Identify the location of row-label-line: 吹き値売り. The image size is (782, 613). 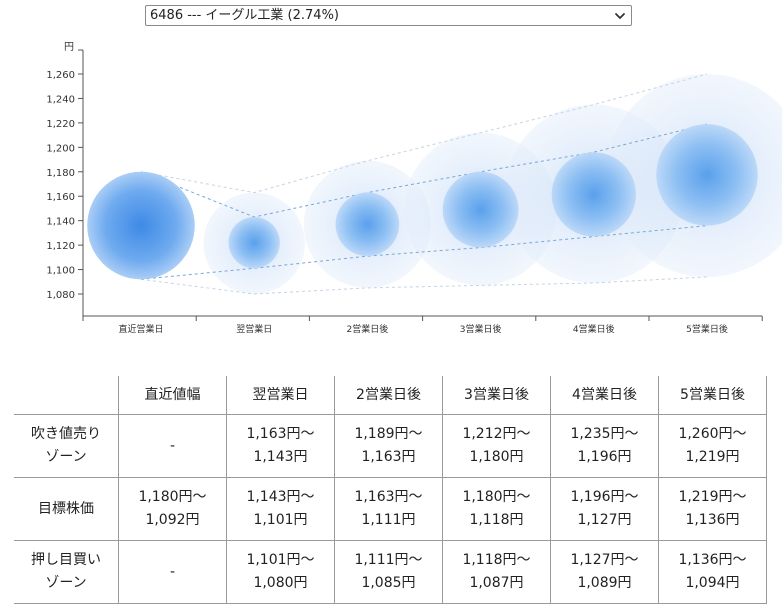
(66, 434).